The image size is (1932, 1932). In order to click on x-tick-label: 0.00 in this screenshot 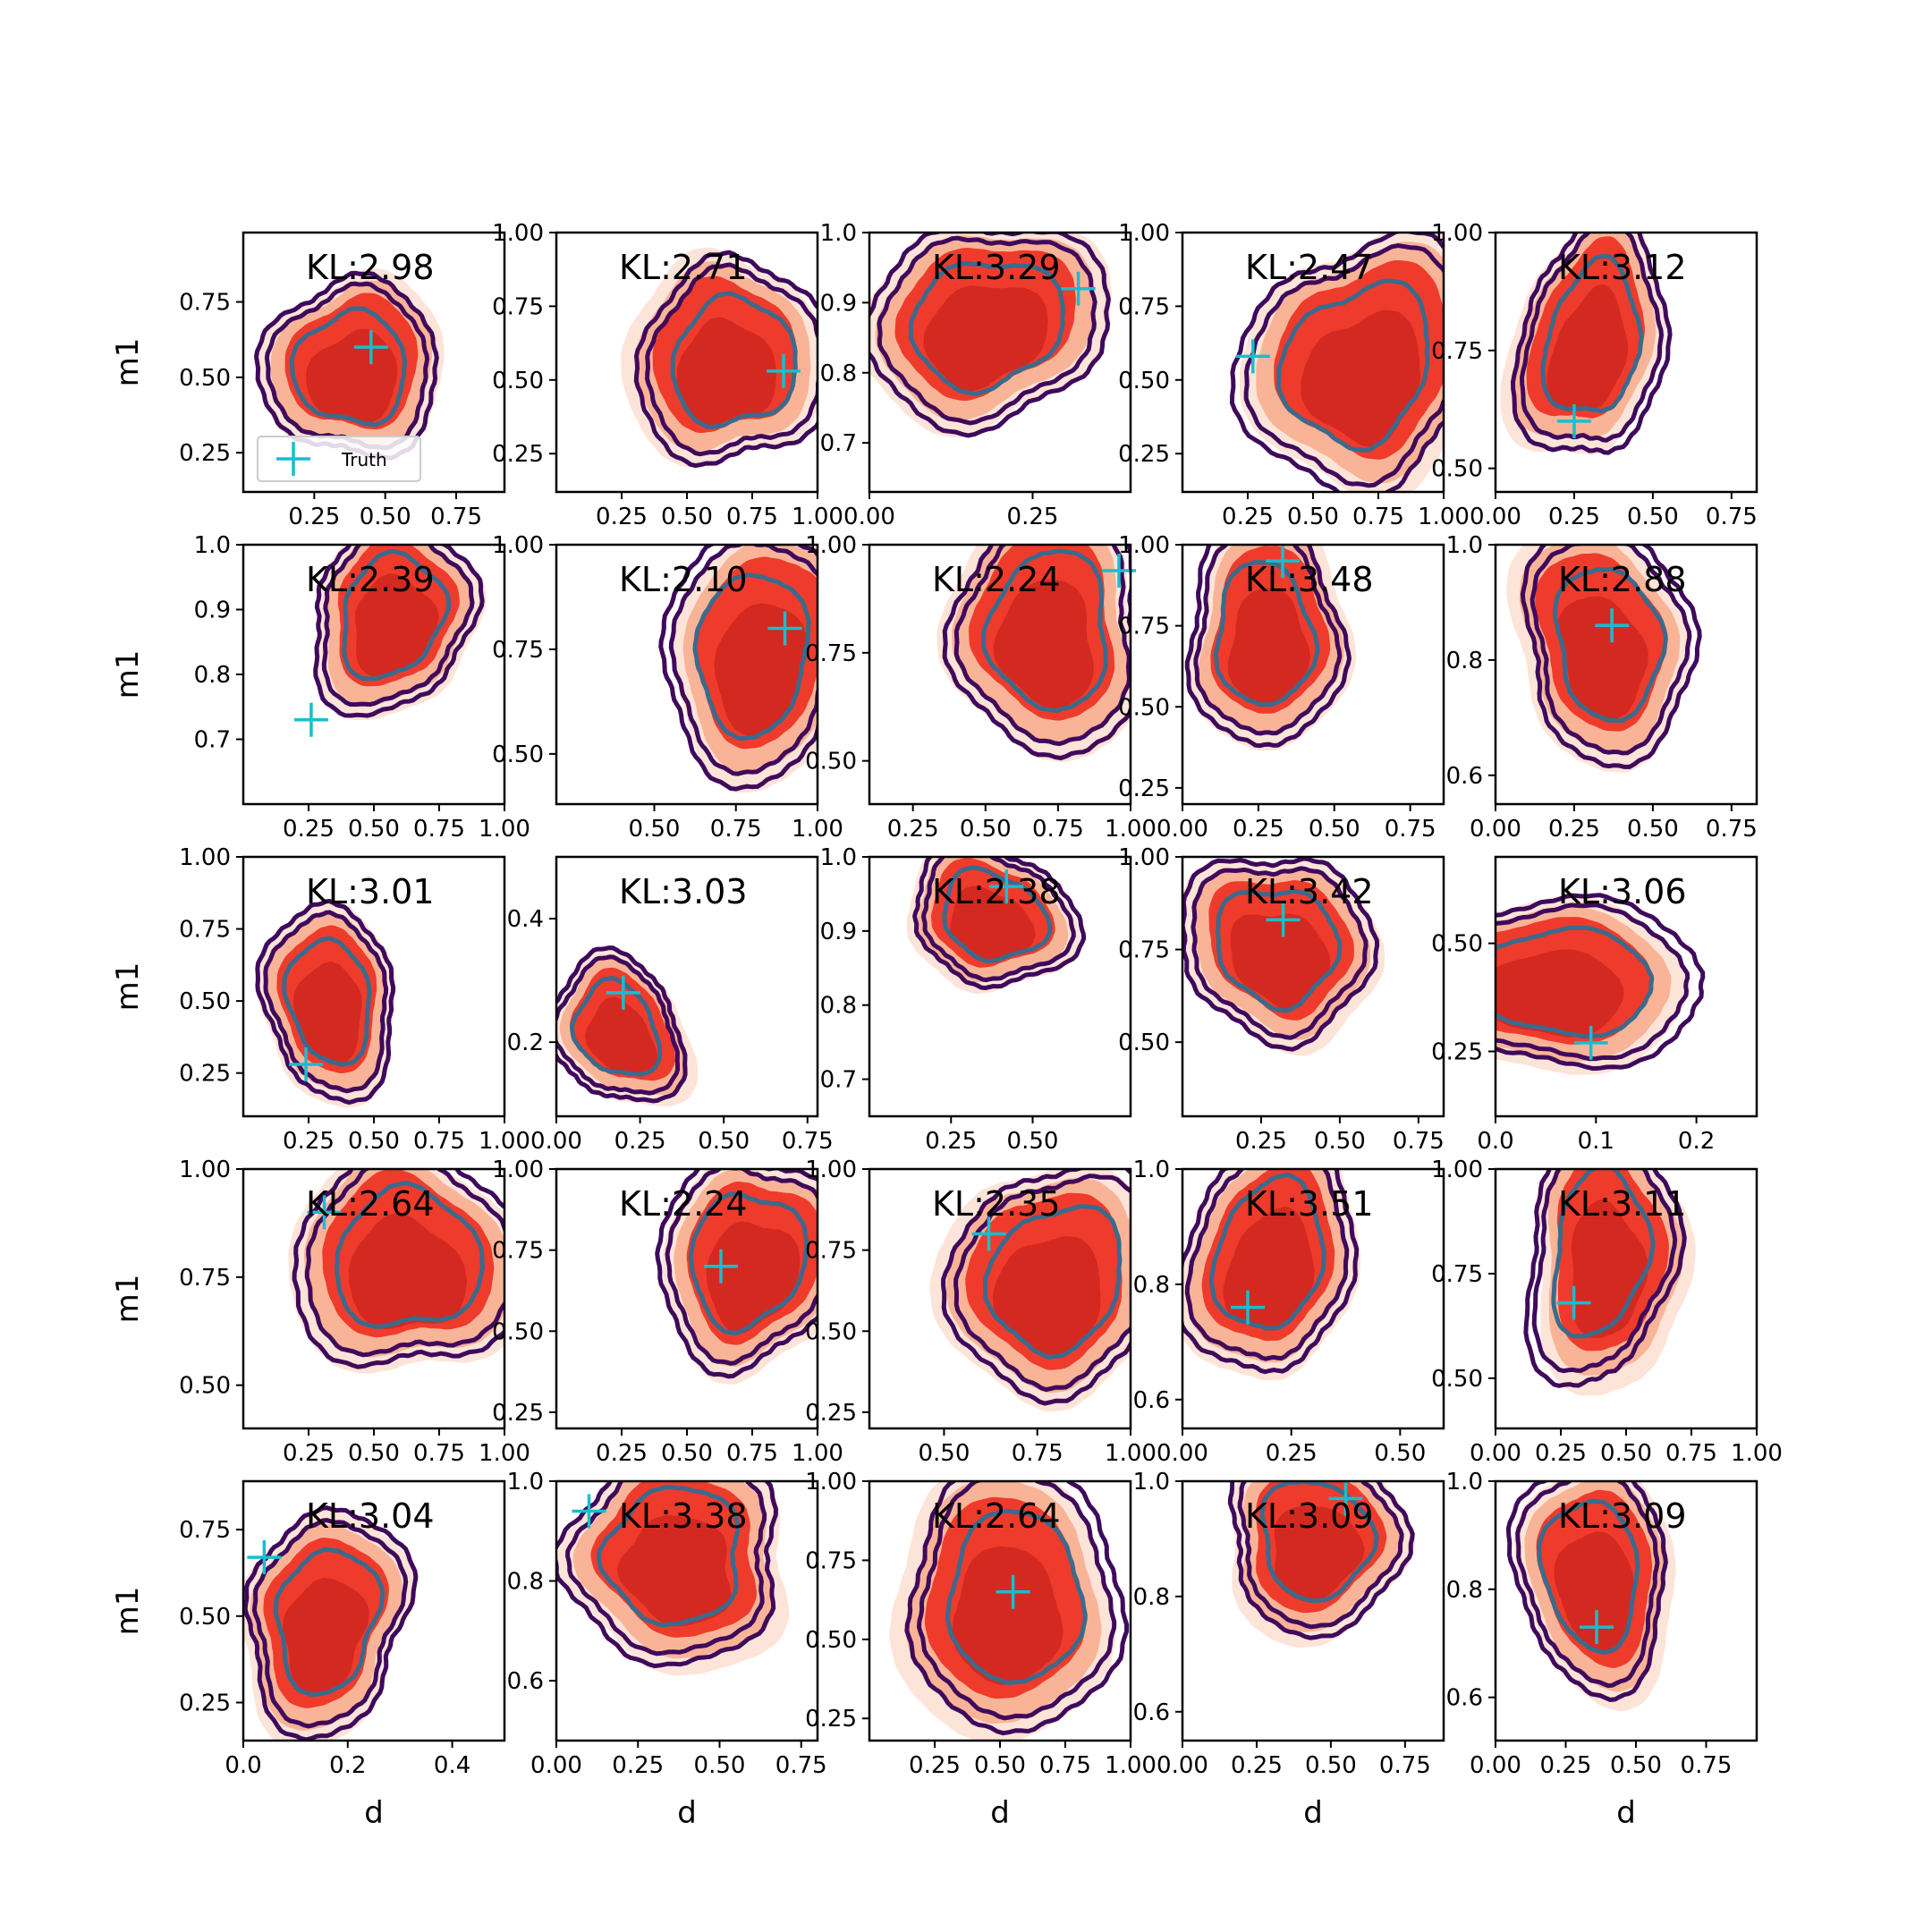, I will do `click(1495, 517)`.